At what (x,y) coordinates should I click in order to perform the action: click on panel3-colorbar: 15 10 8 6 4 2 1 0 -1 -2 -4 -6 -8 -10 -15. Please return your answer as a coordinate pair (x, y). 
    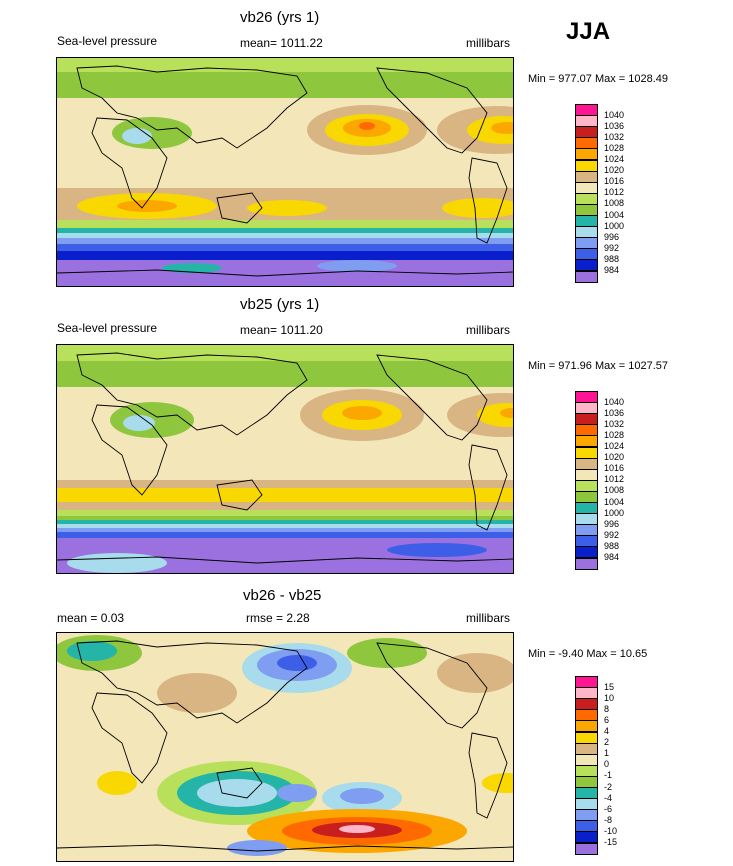
    Looking at the image, I should click on (625, 766).